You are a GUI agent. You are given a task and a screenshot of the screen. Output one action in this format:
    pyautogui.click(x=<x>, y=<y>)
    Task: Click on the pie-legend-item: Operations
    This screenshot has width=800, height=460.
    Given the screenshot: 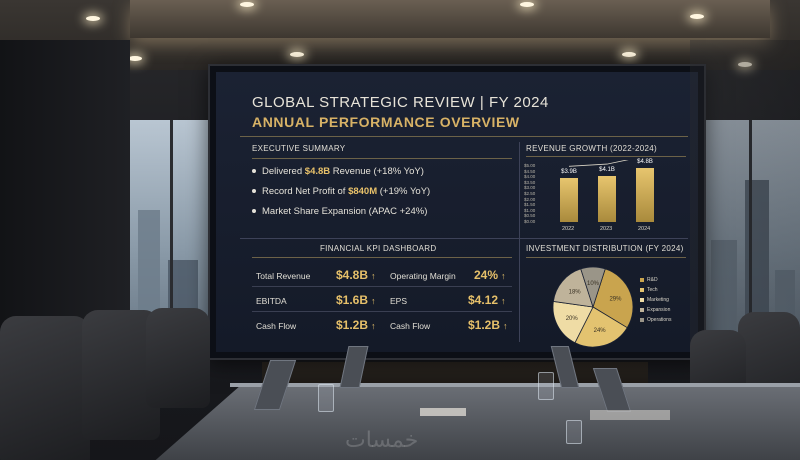 What is the action you would take?
    pyautogui.click(x=655, y=320)
    